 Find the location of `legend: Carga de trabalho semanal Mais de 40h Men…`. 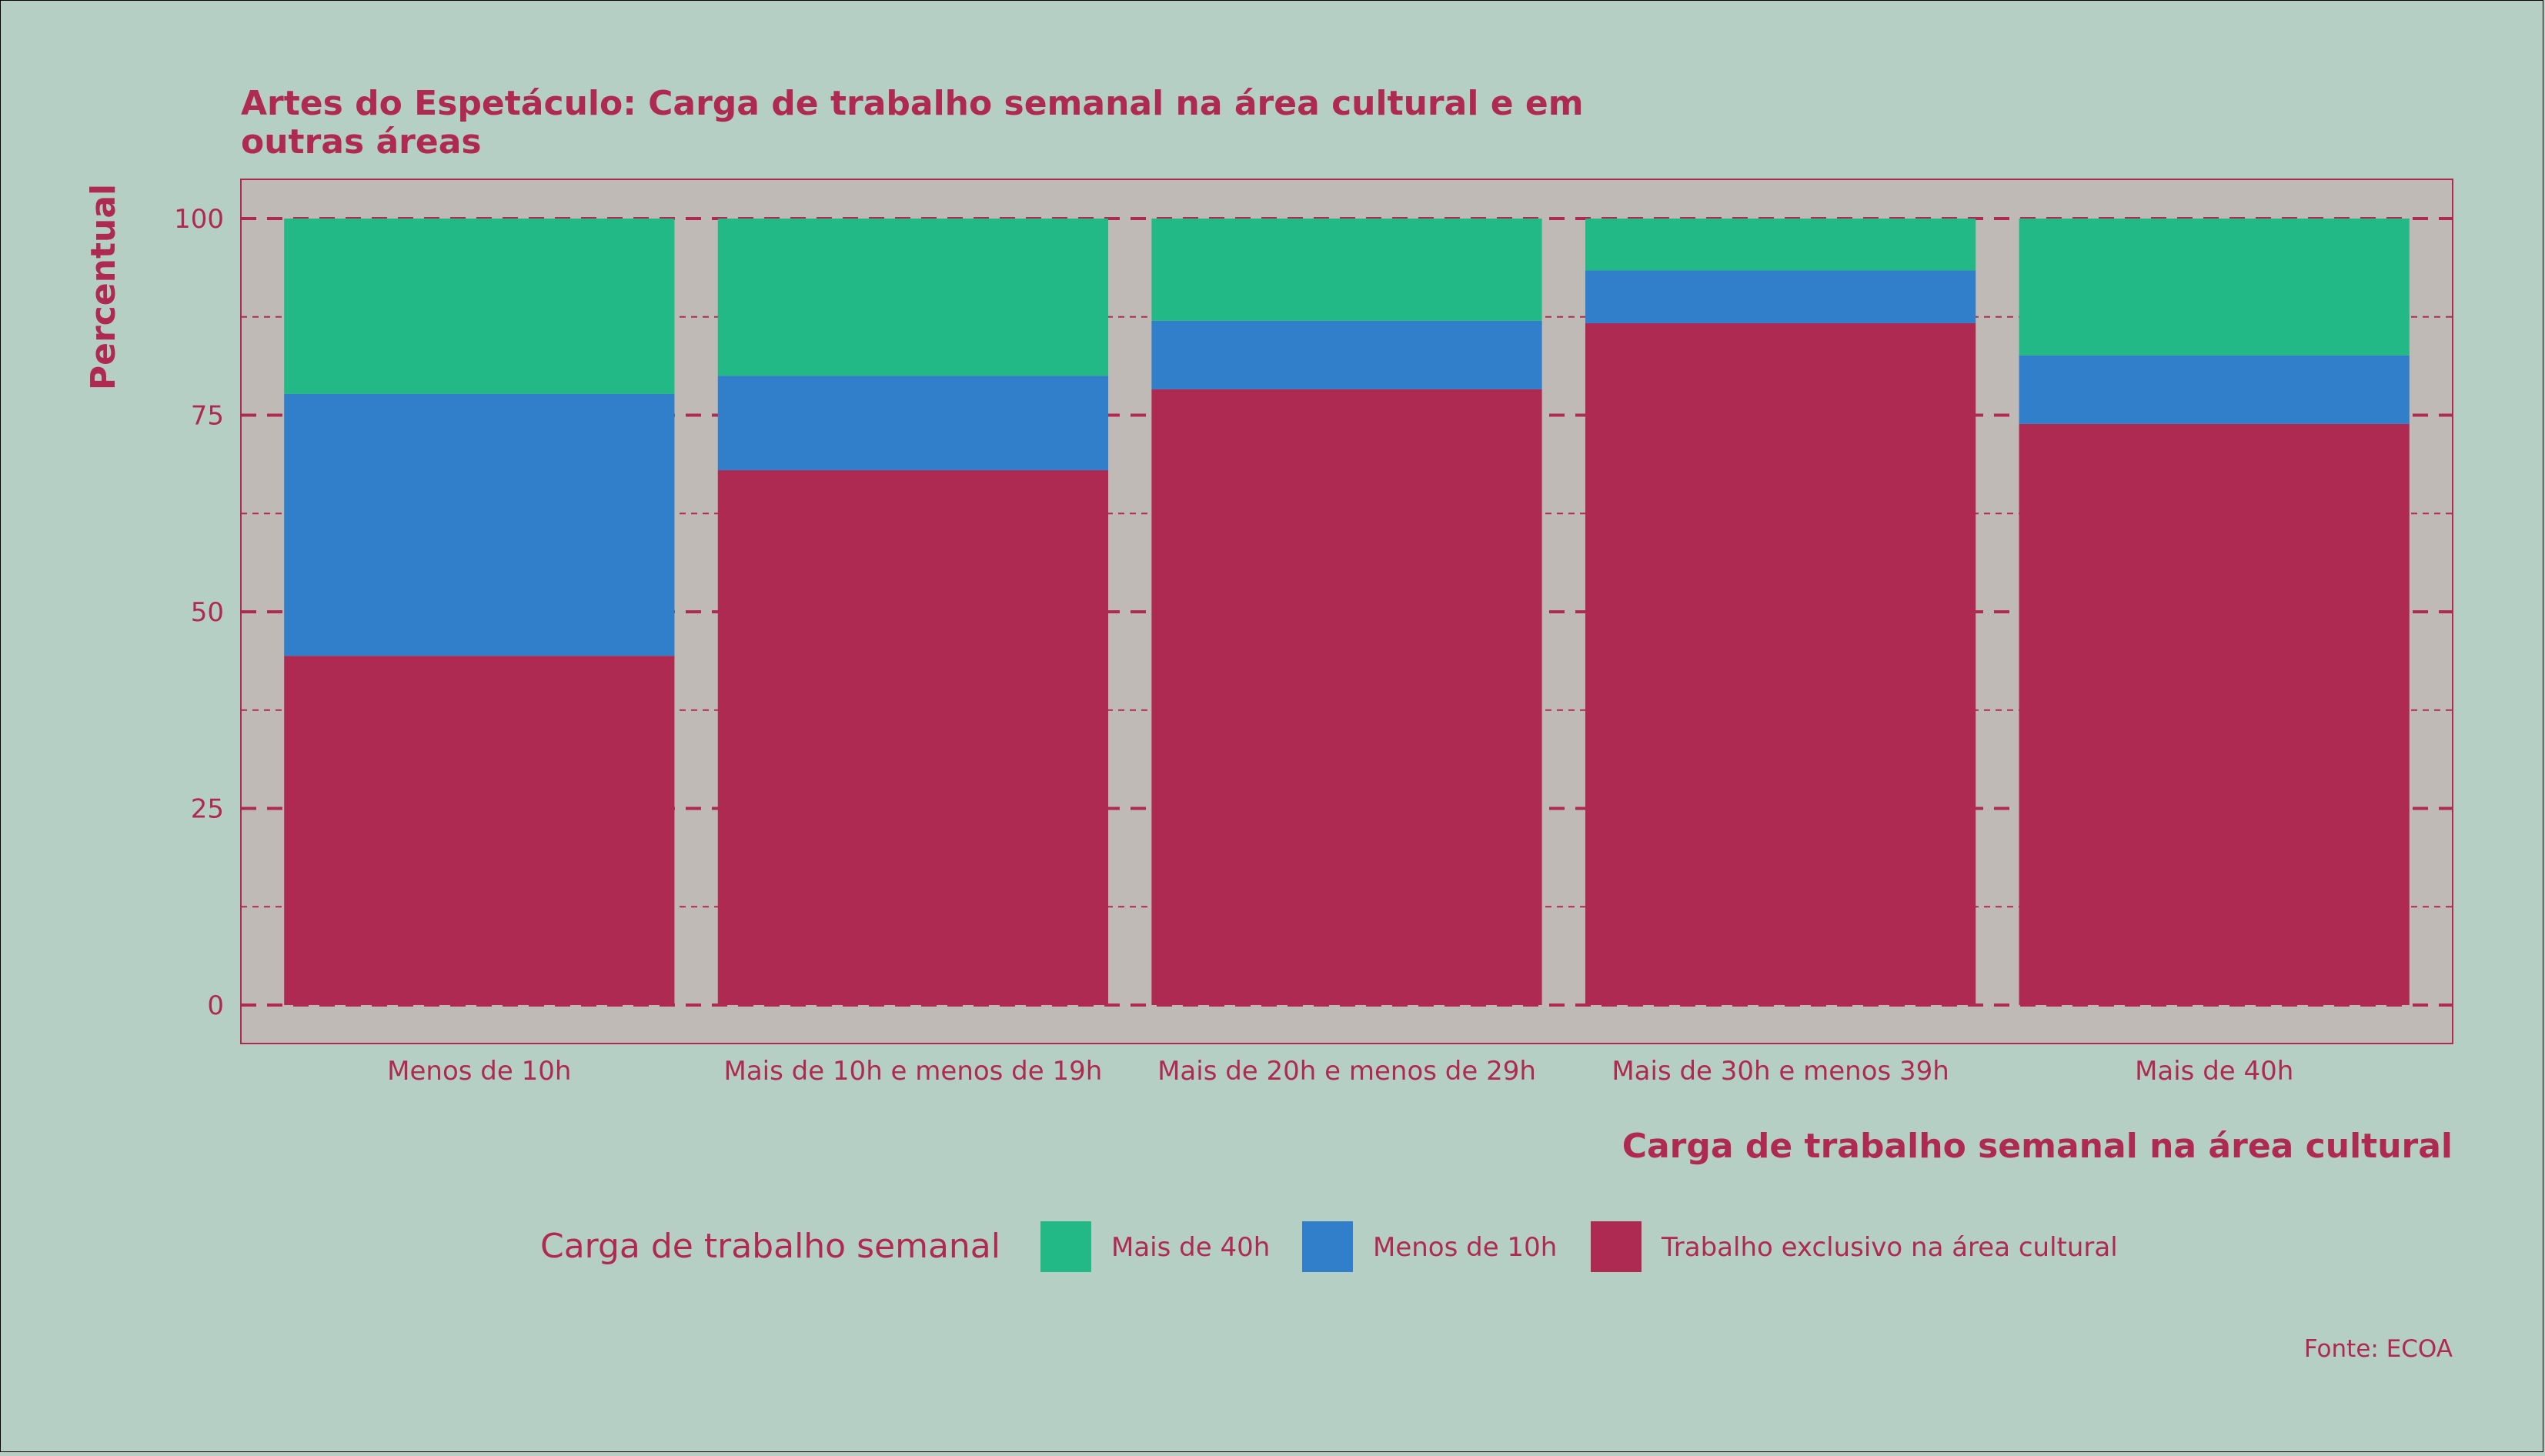

legend: Carga de trabalho semanal Mais de 40h Men… is located at coordinates (1329, 1246).